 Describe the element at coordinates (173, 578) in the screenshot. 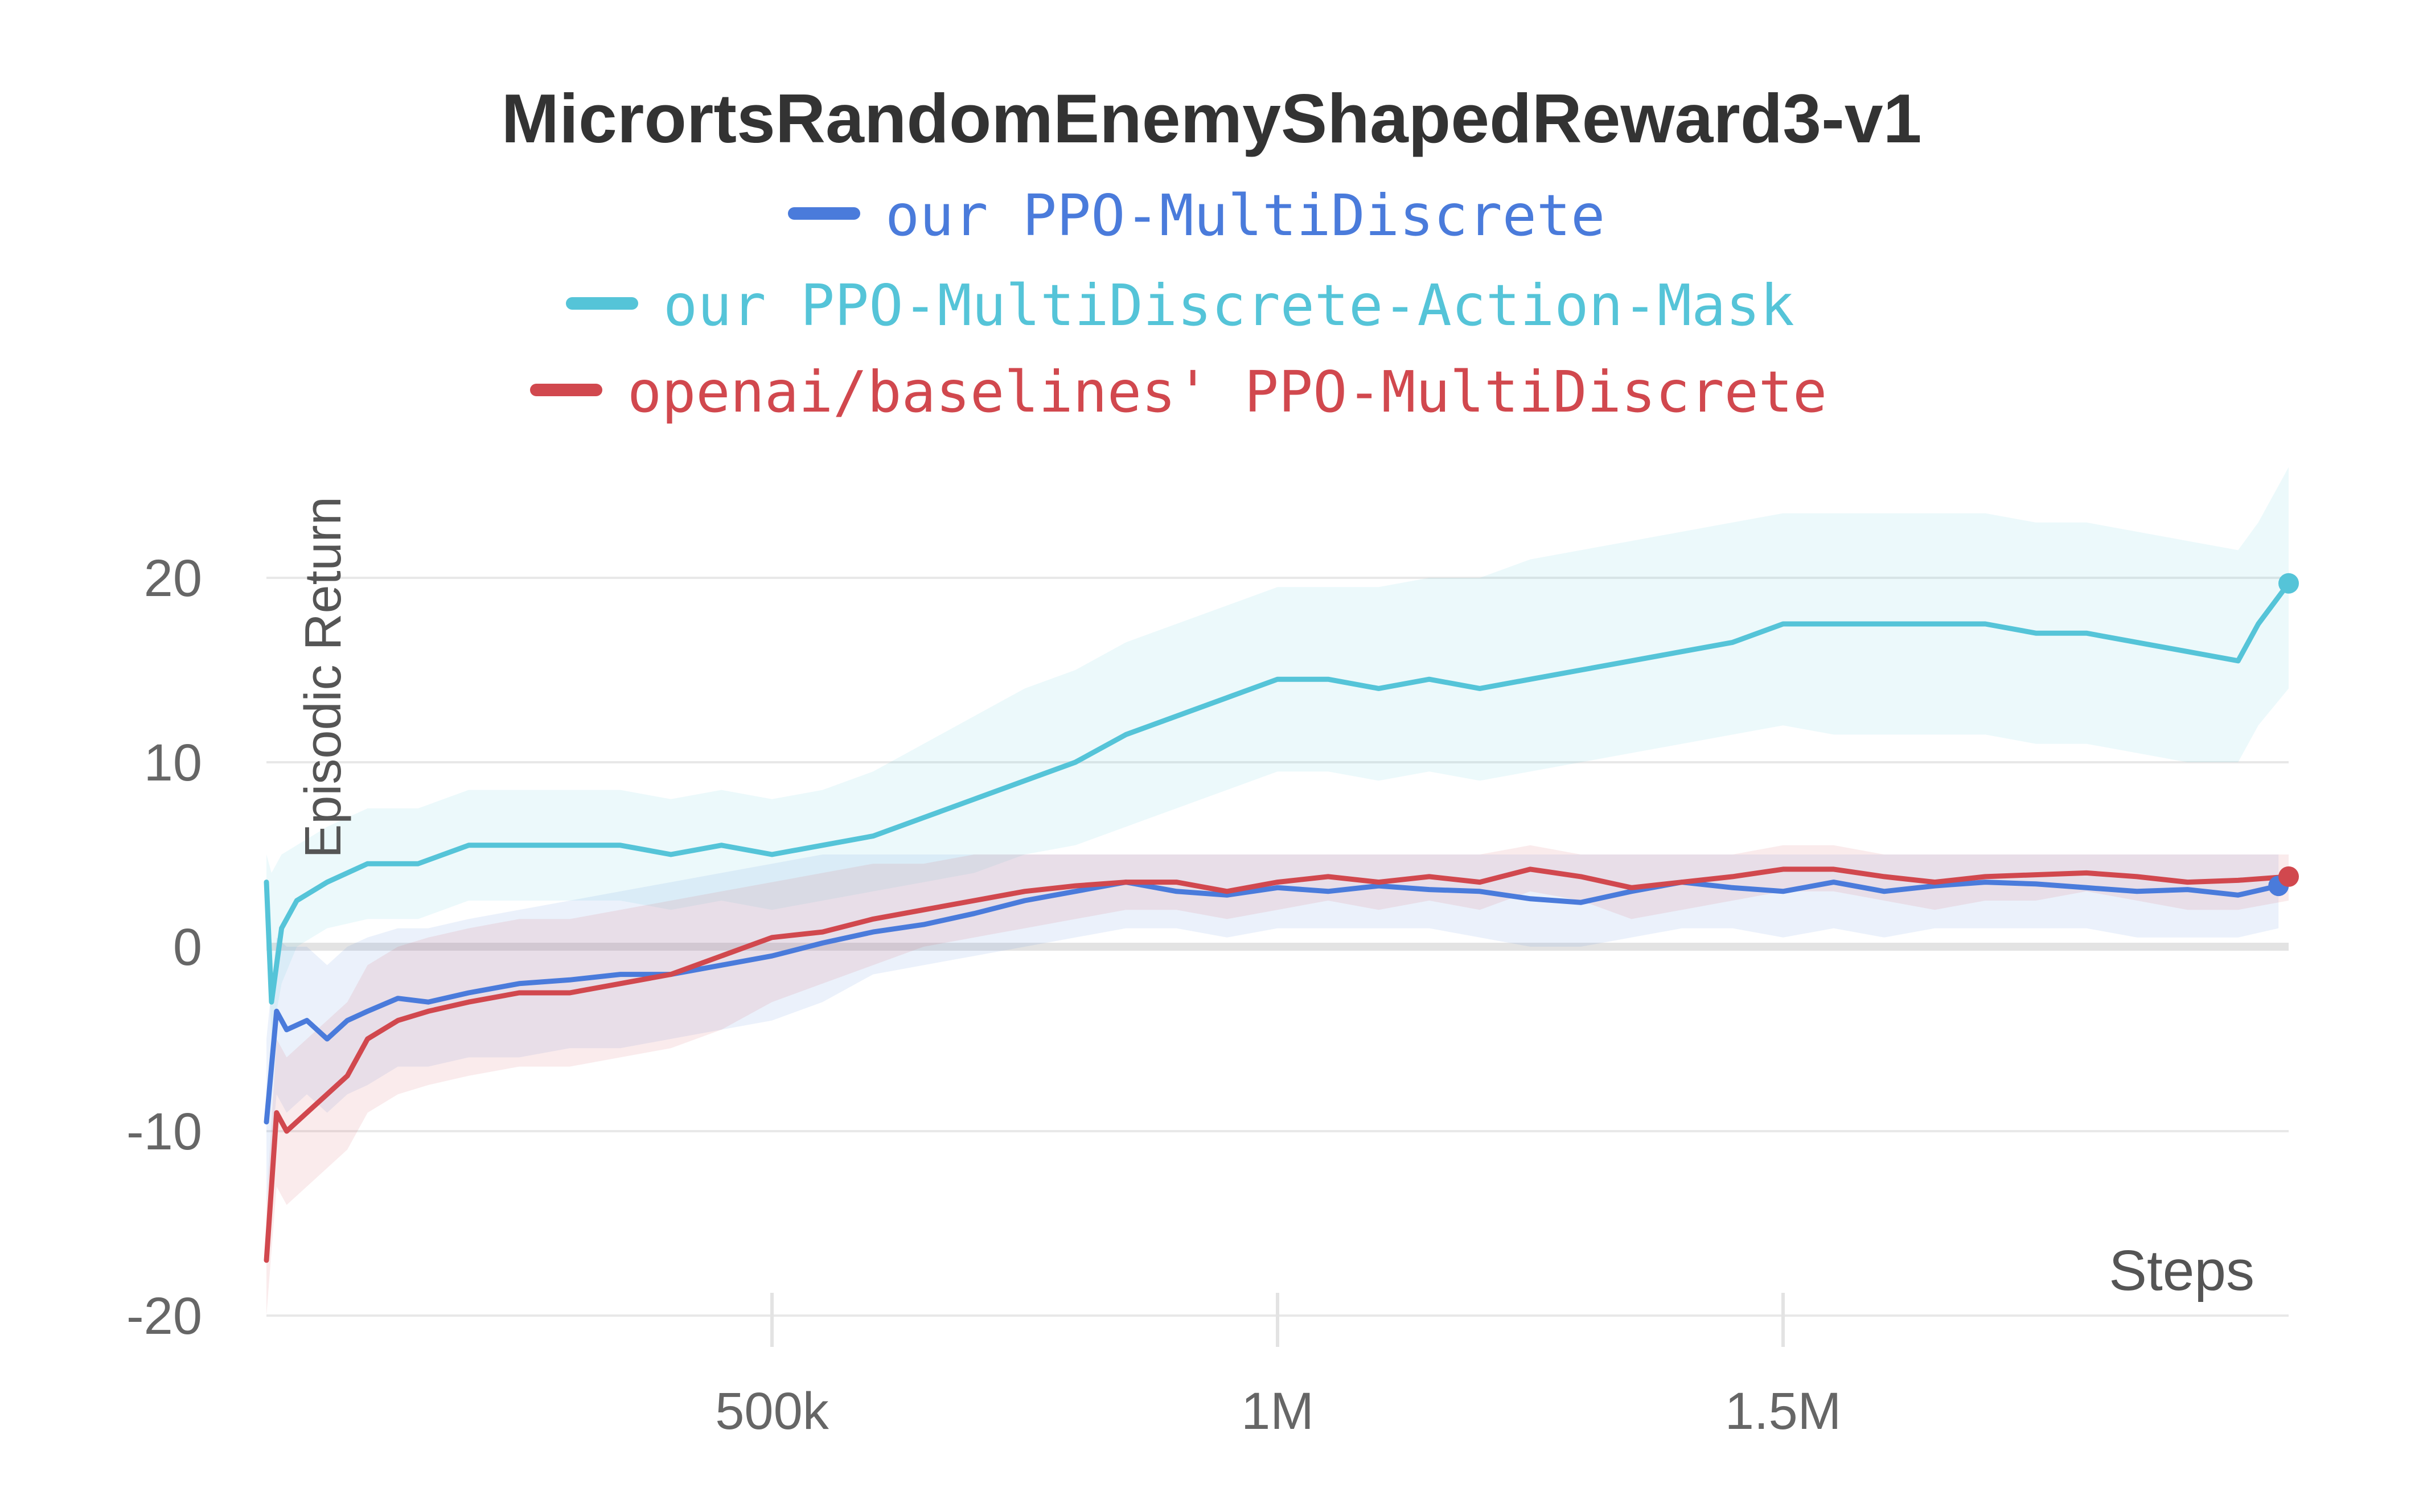

I see `y-tick-label: 20` at that location.